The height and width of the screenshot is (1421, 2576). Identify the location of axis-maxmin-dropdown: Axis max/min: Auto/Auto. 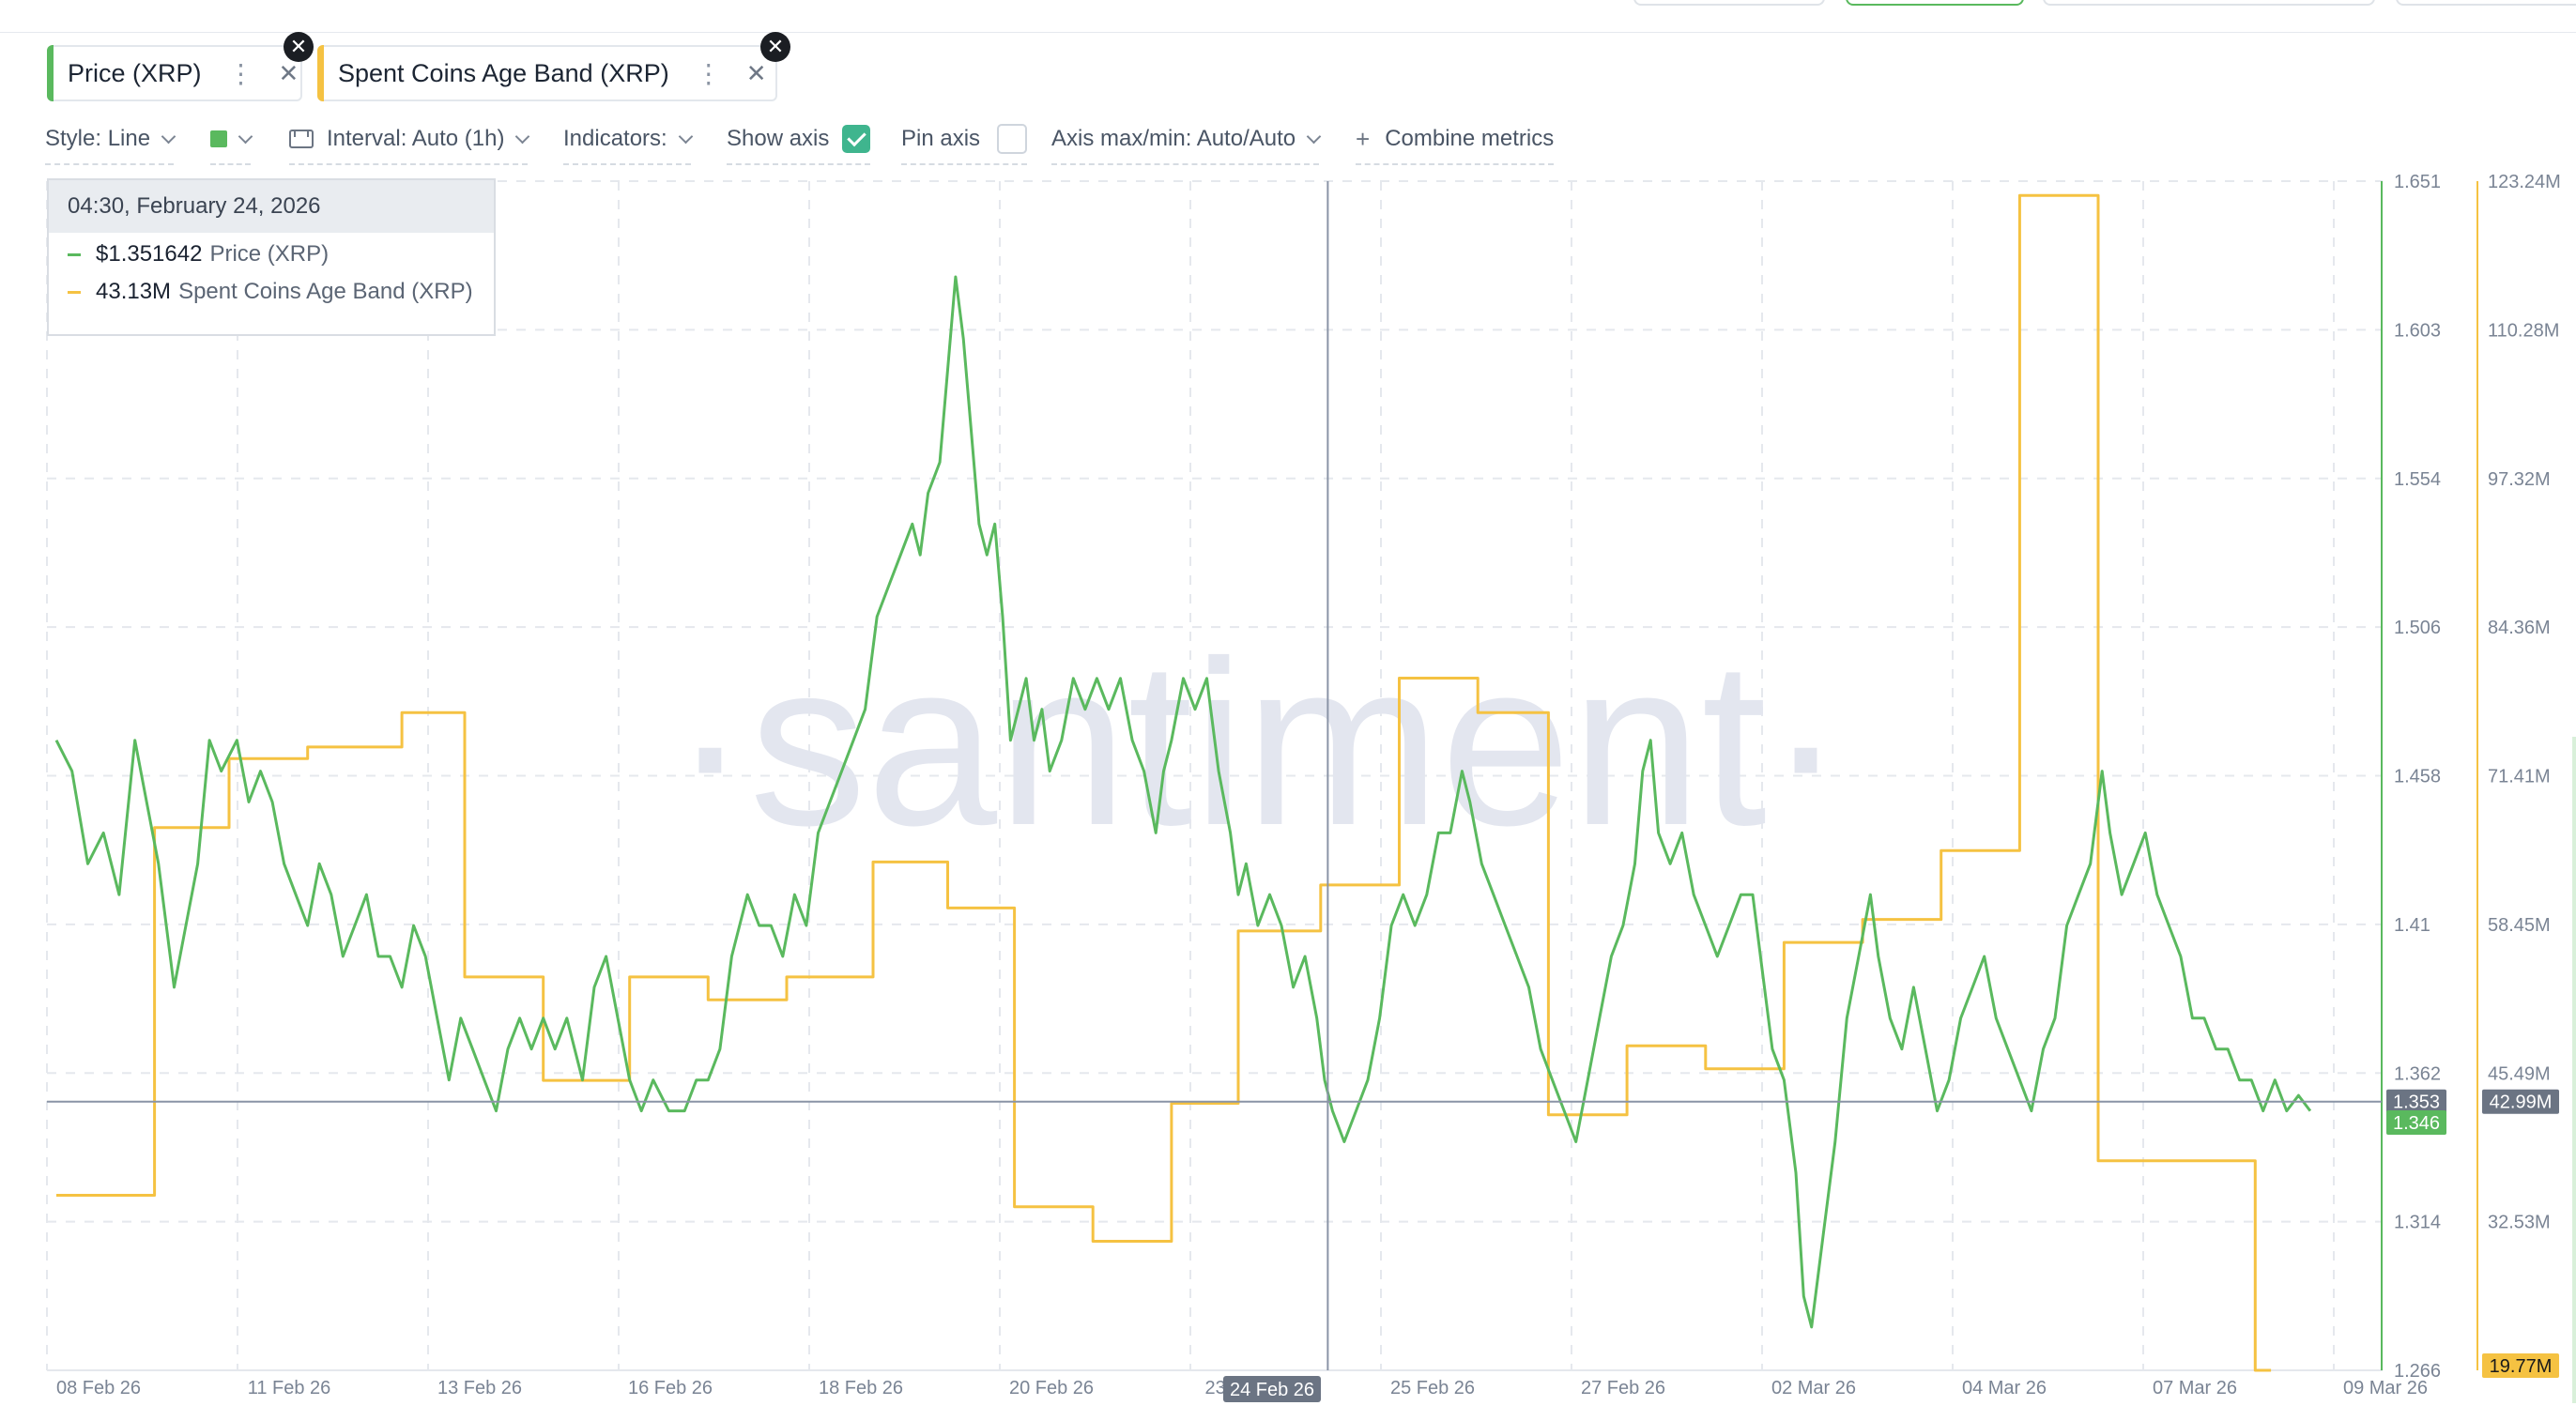
(1186, 143).